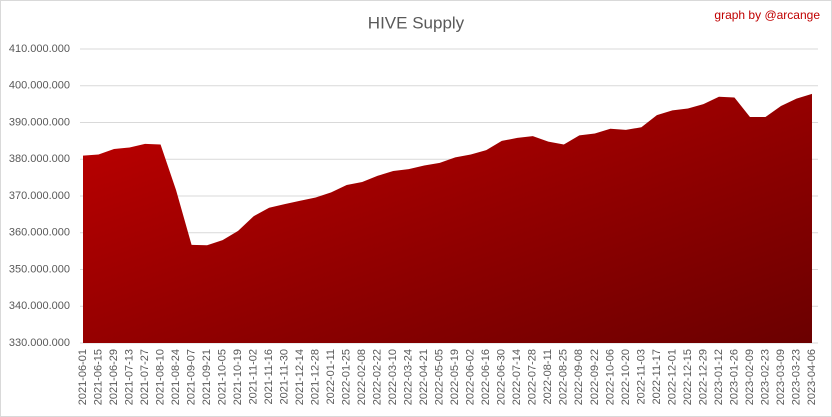  Describe the element at coordinates (812, 377) in the screenshot. I see `x-tick-label: 2023-04-06` at that location.